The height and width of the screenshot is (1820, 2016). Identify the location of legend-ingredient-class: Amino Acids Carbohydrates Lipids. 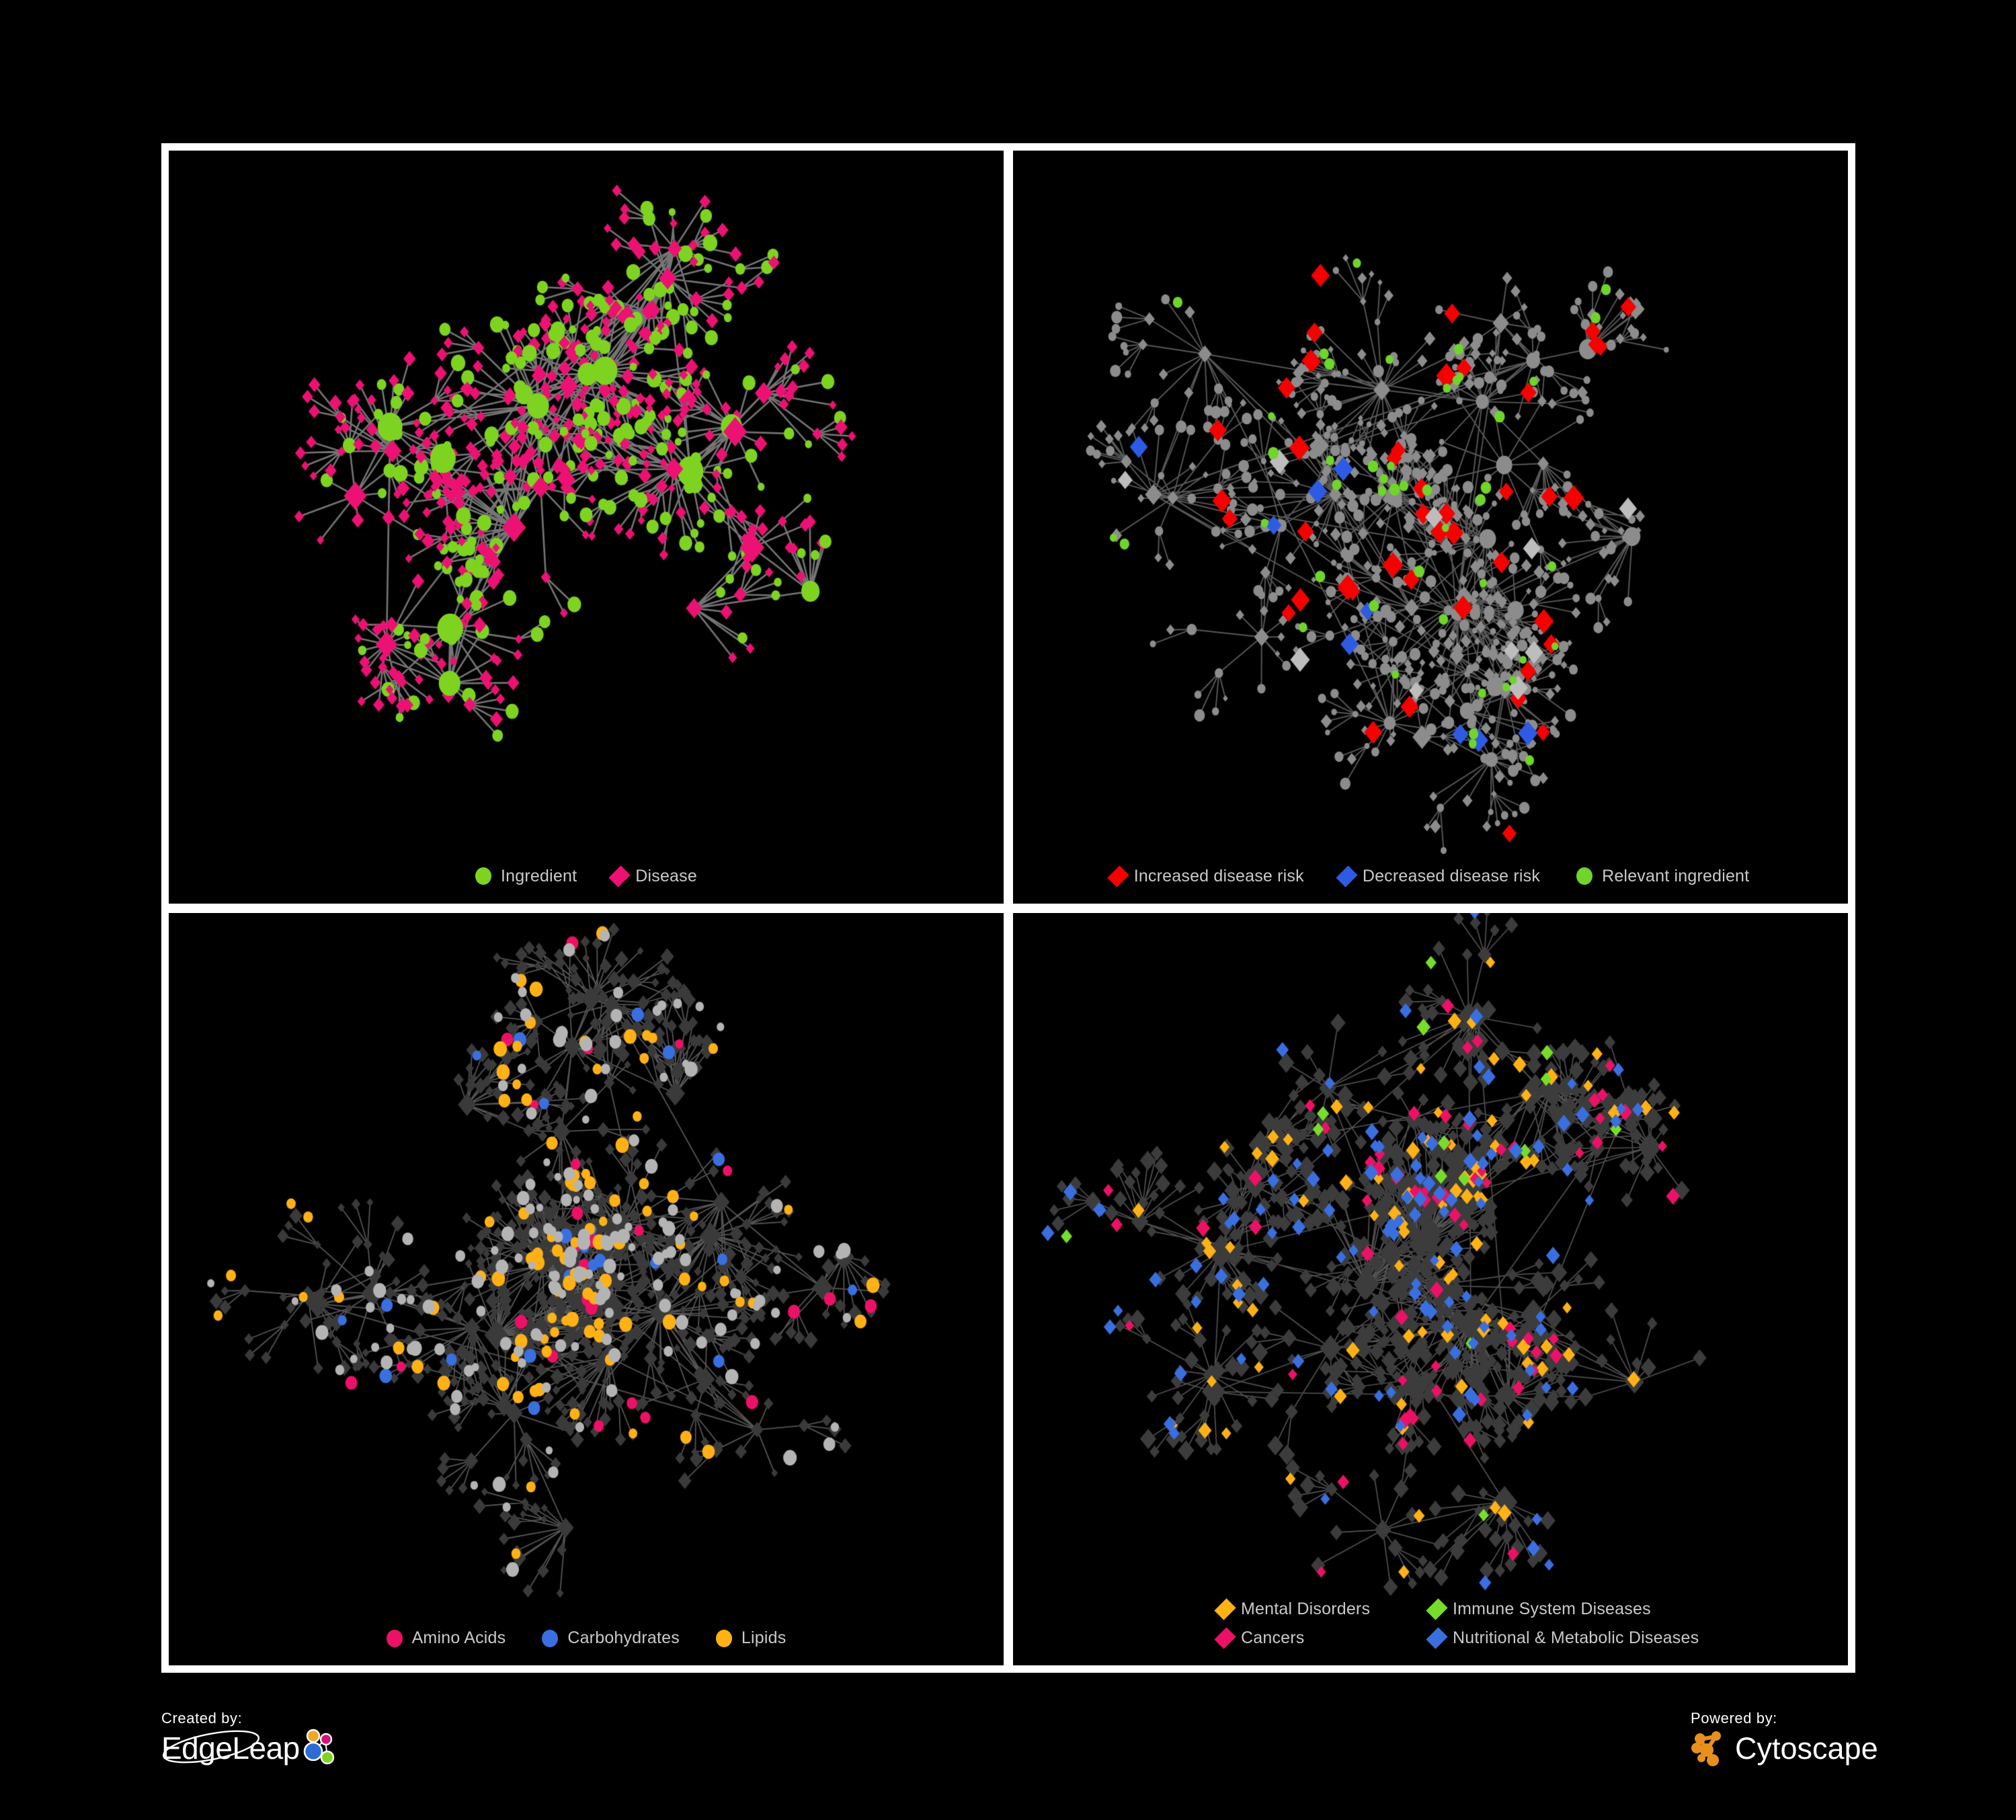
(586, 1638).